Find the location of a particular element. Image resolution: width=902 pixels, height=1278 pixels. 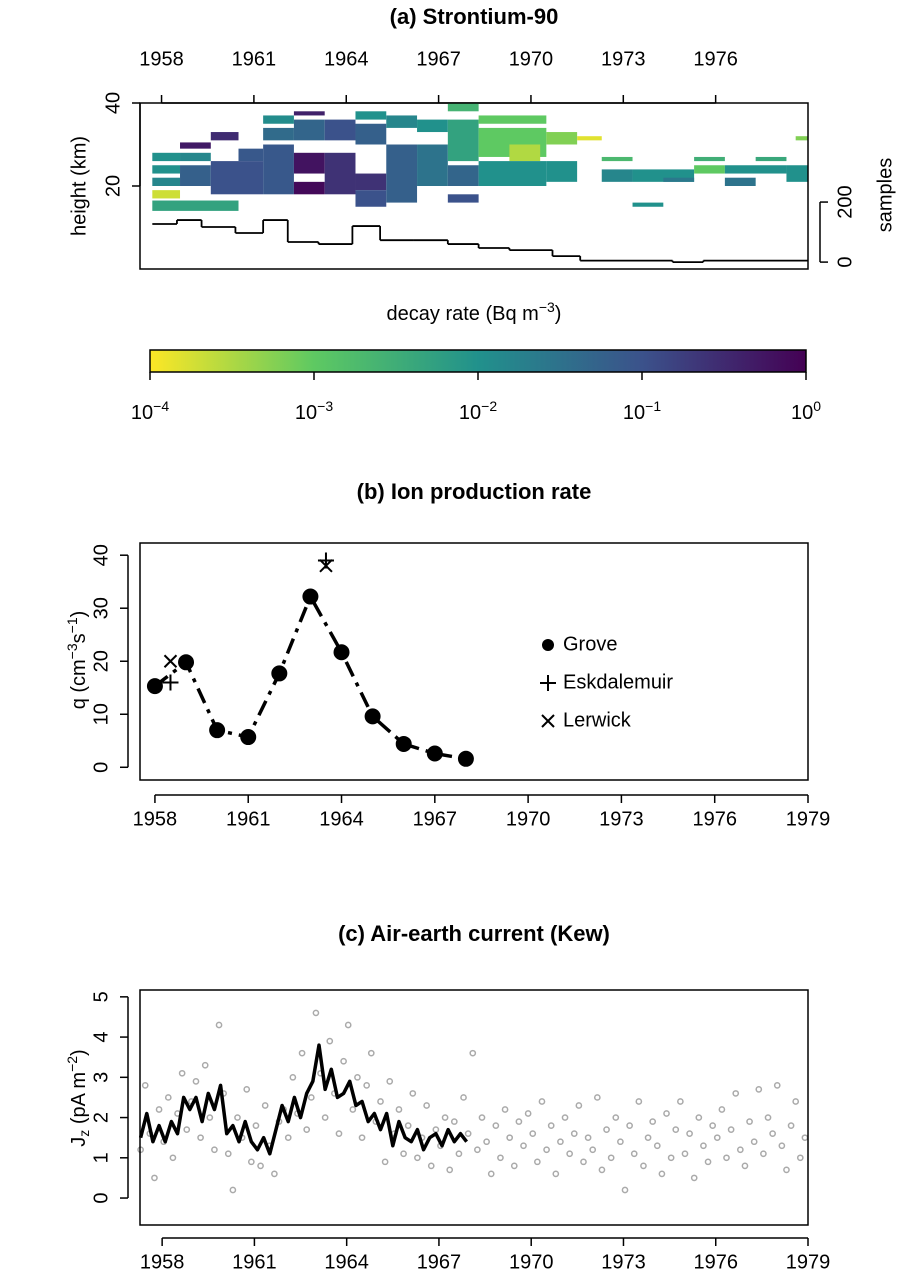

colorbar-tick-label: 10⁻⁴ is located at coordinates (150, 411).